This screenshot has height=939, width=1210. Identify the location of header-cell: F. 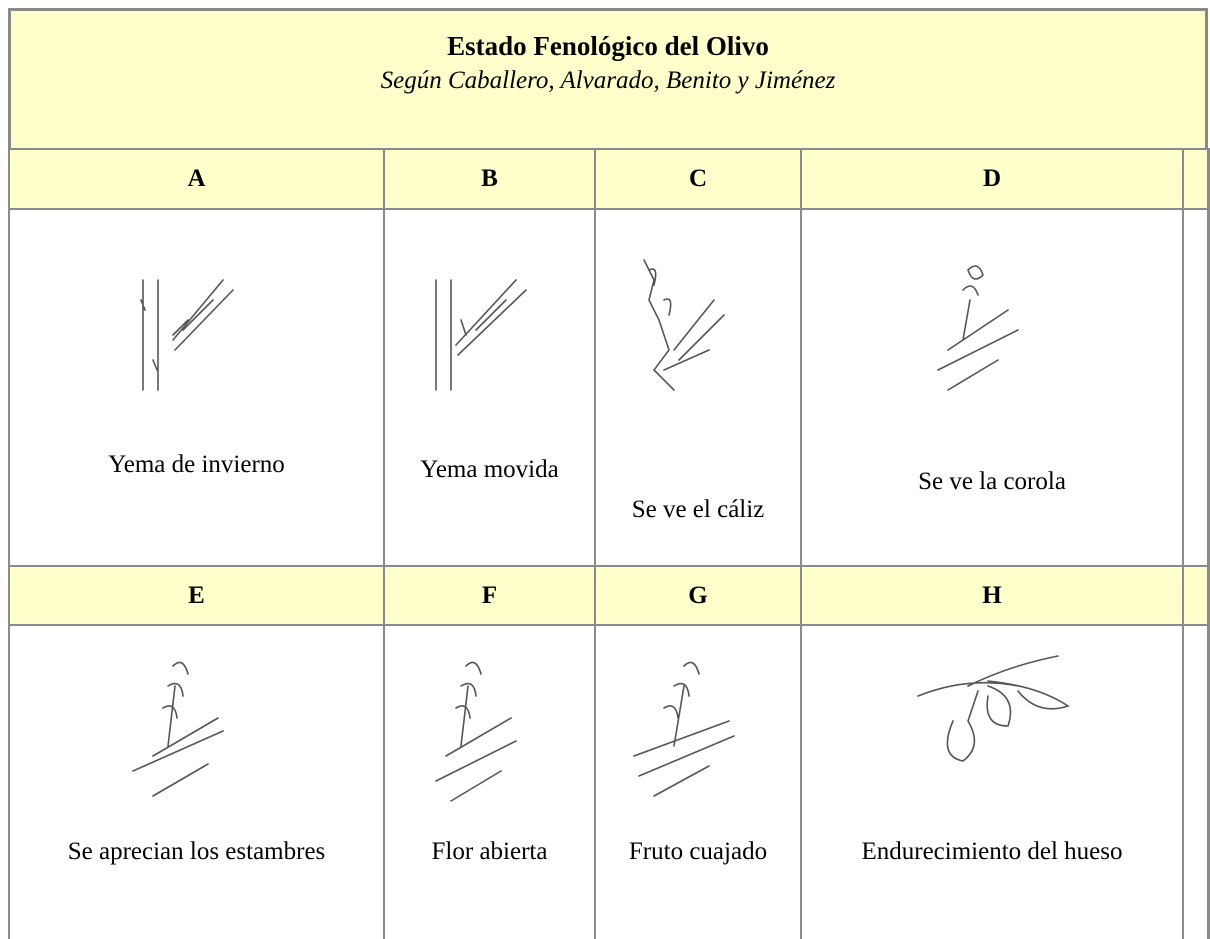
(489, 595).